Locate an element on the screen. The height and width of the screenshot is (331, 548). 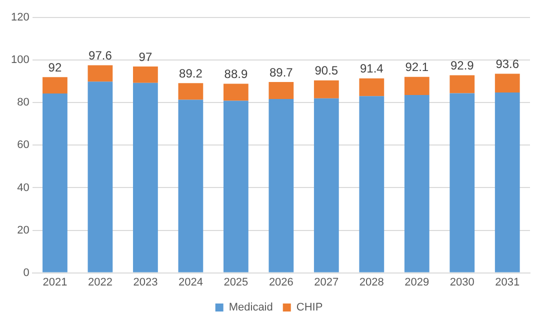
x-tick-label: 2027 is located at coordinates (326, 282).